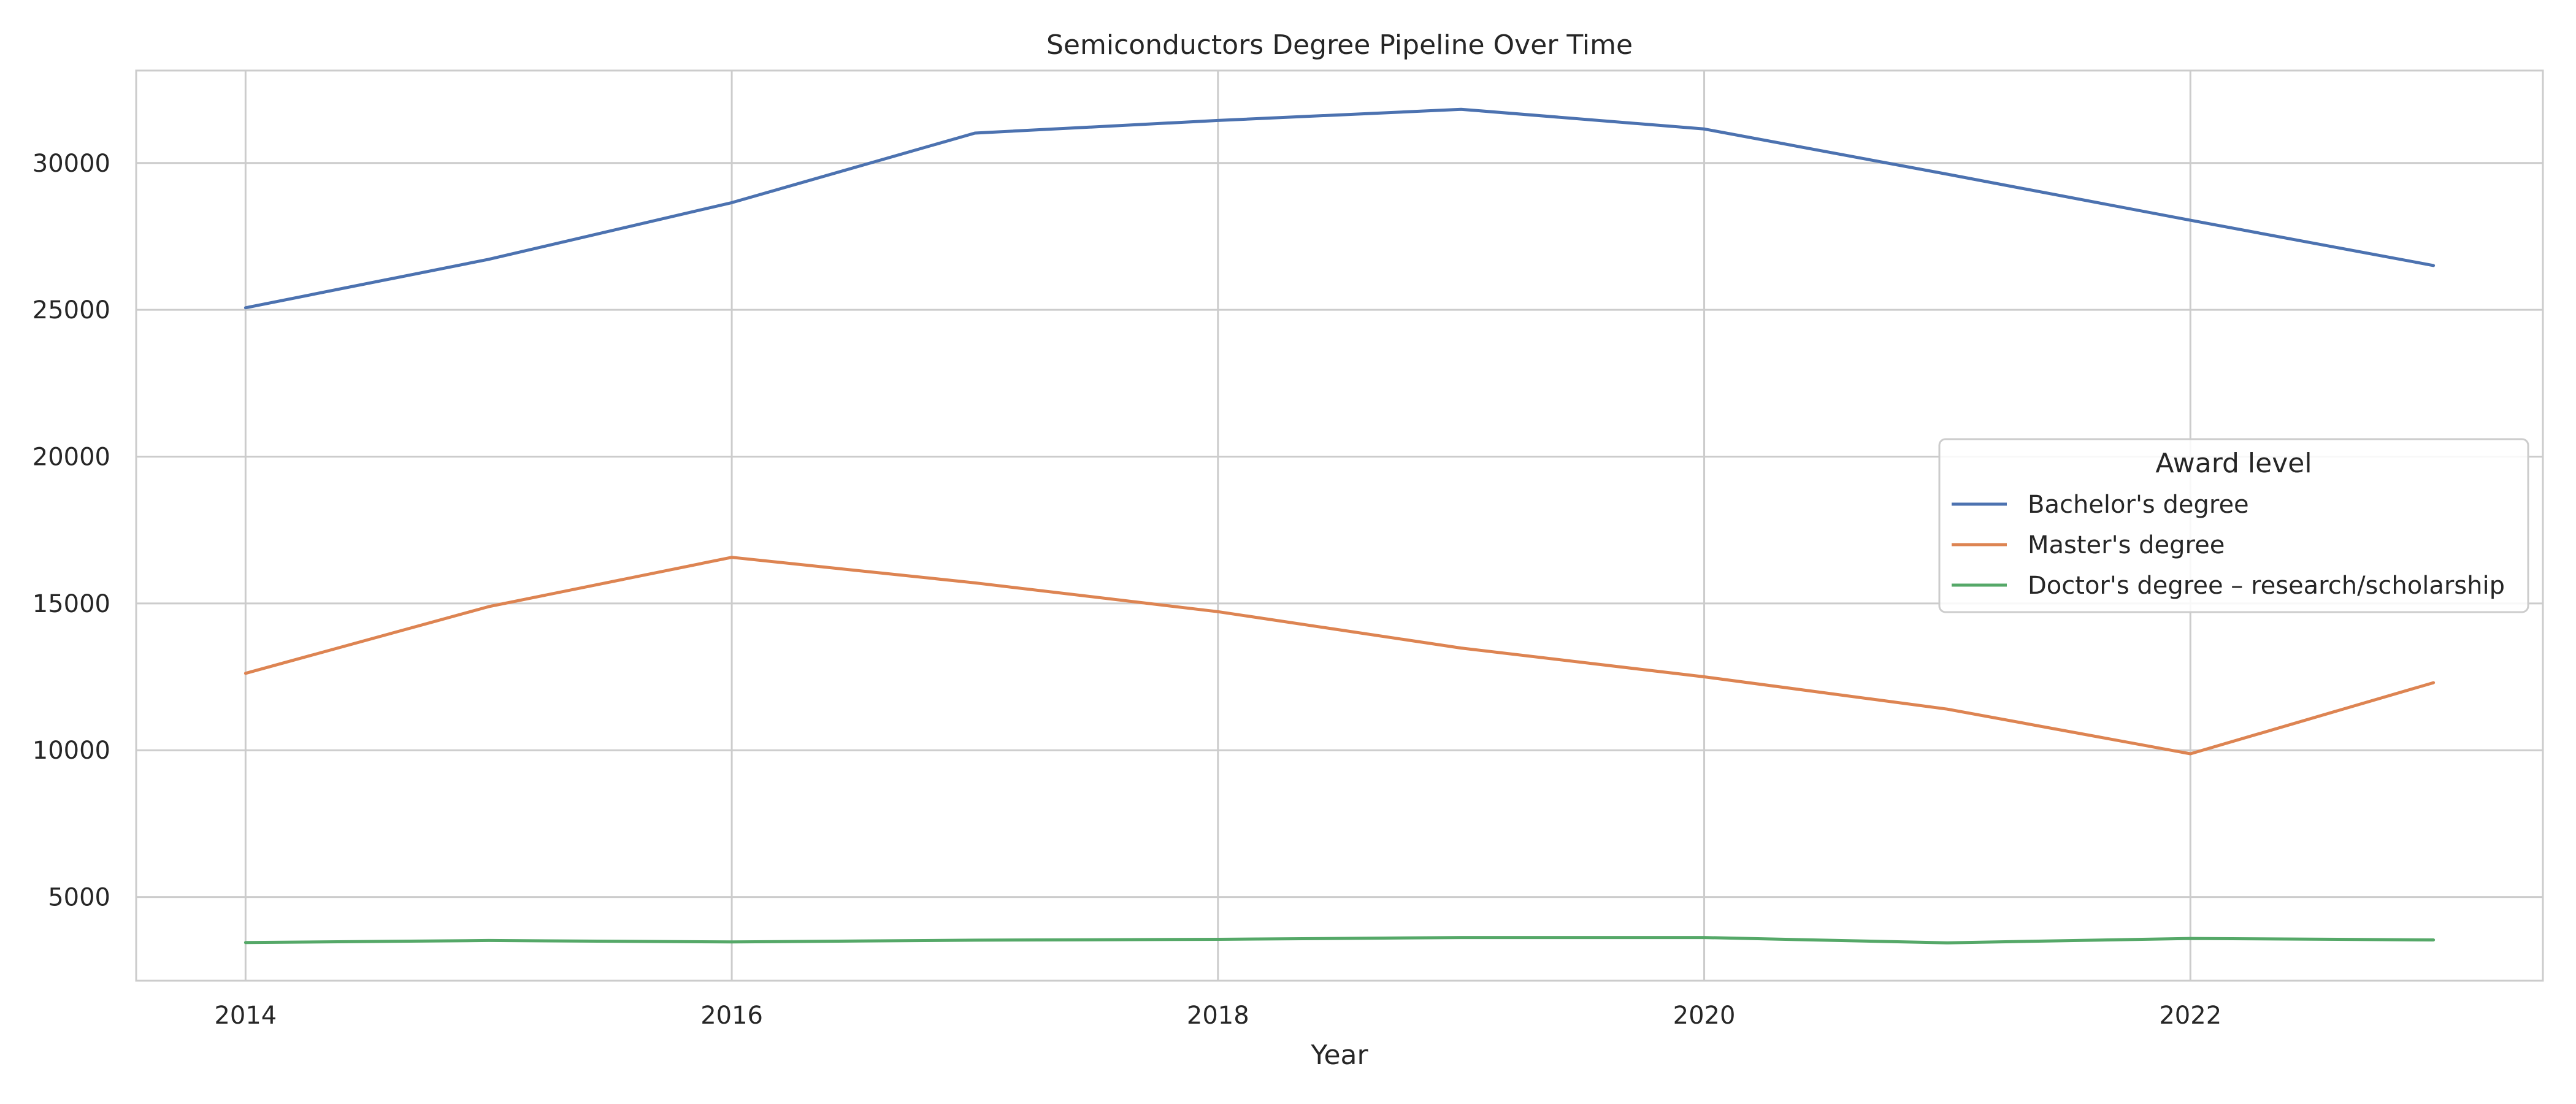 Image resolution: width=2576 pixels, height=1104 pixels. Describe the element at coordinates (731, 1016) in the screenshot. I see `x-tick-label: 2016` at that location.